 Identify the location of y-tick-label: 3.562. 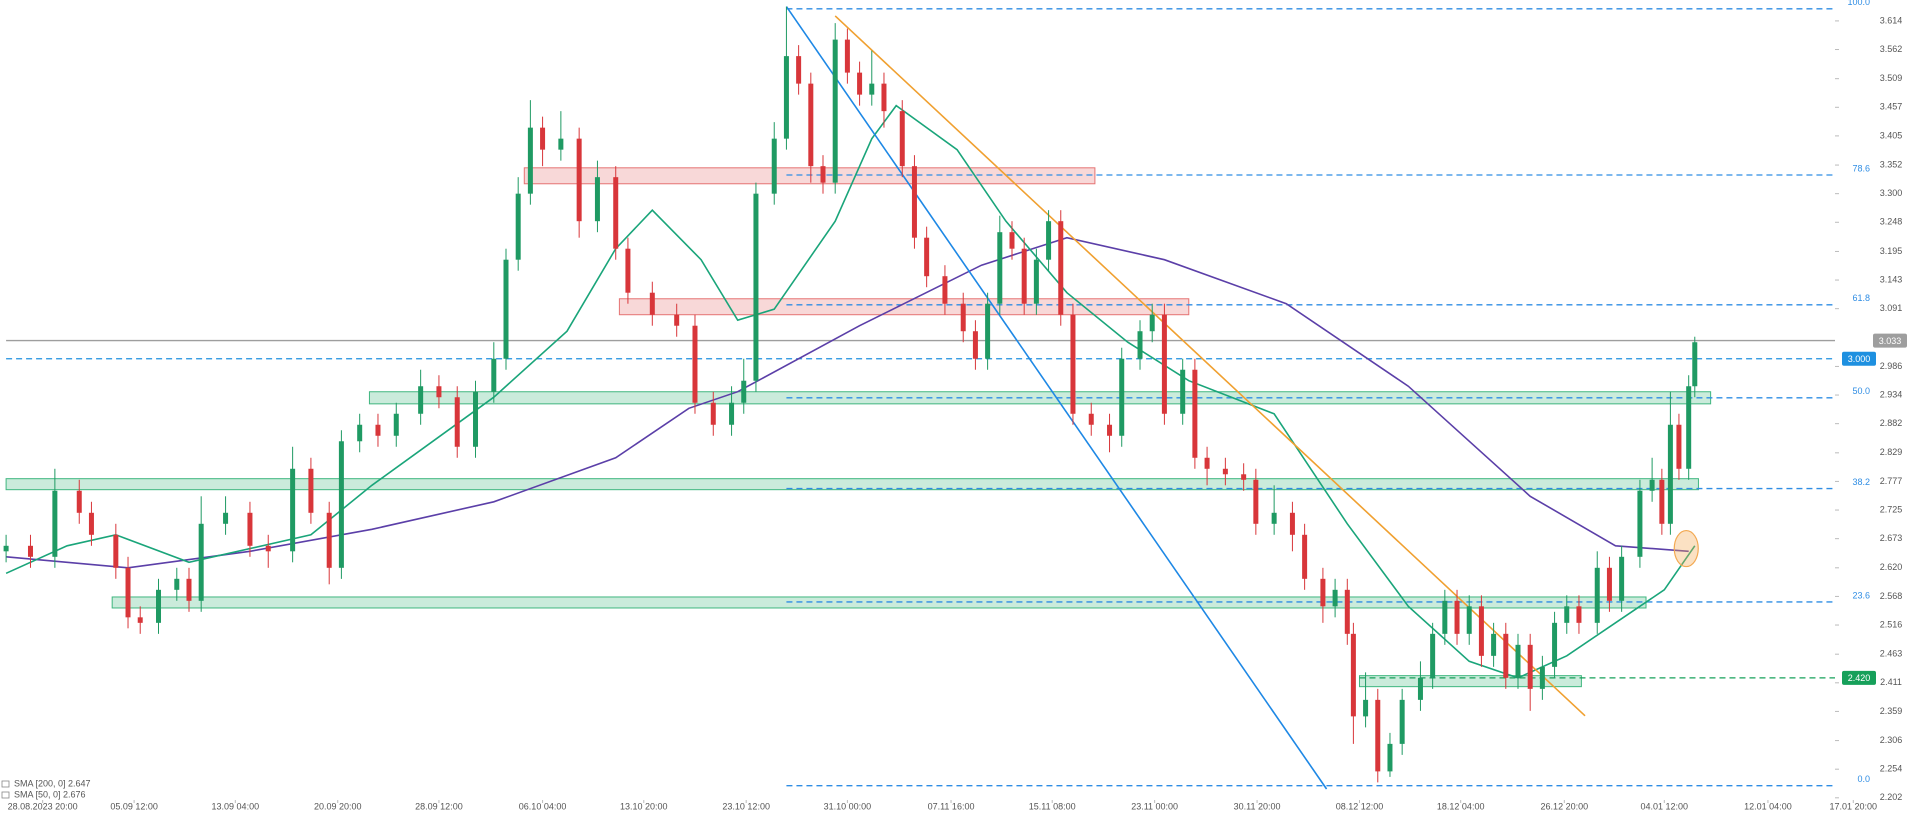
(1891, 49).